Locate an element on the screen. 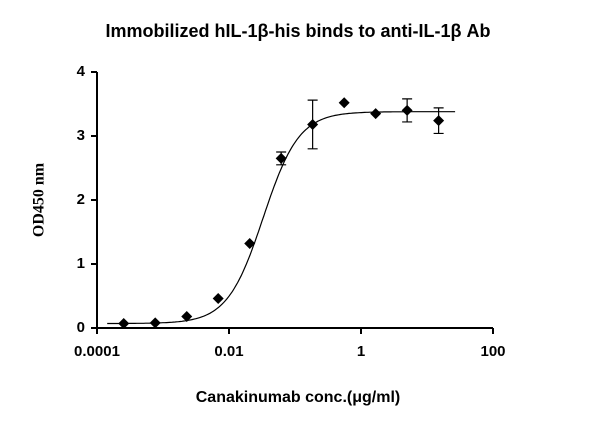 The image size is (596, 435). y-tick-label: 3 is located at coordinates (81, 135).